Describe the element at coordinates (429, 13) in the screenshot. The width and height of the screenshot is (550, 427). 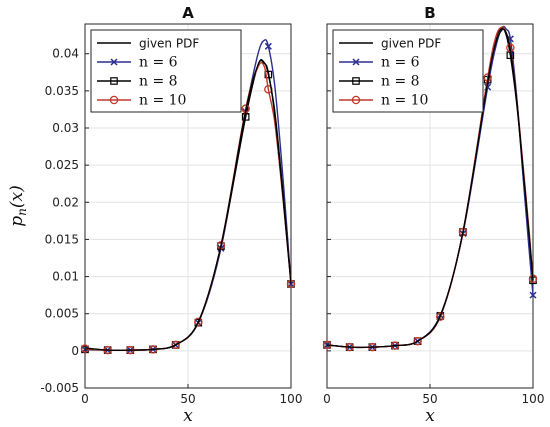
I see `panel-title: B` at that location.